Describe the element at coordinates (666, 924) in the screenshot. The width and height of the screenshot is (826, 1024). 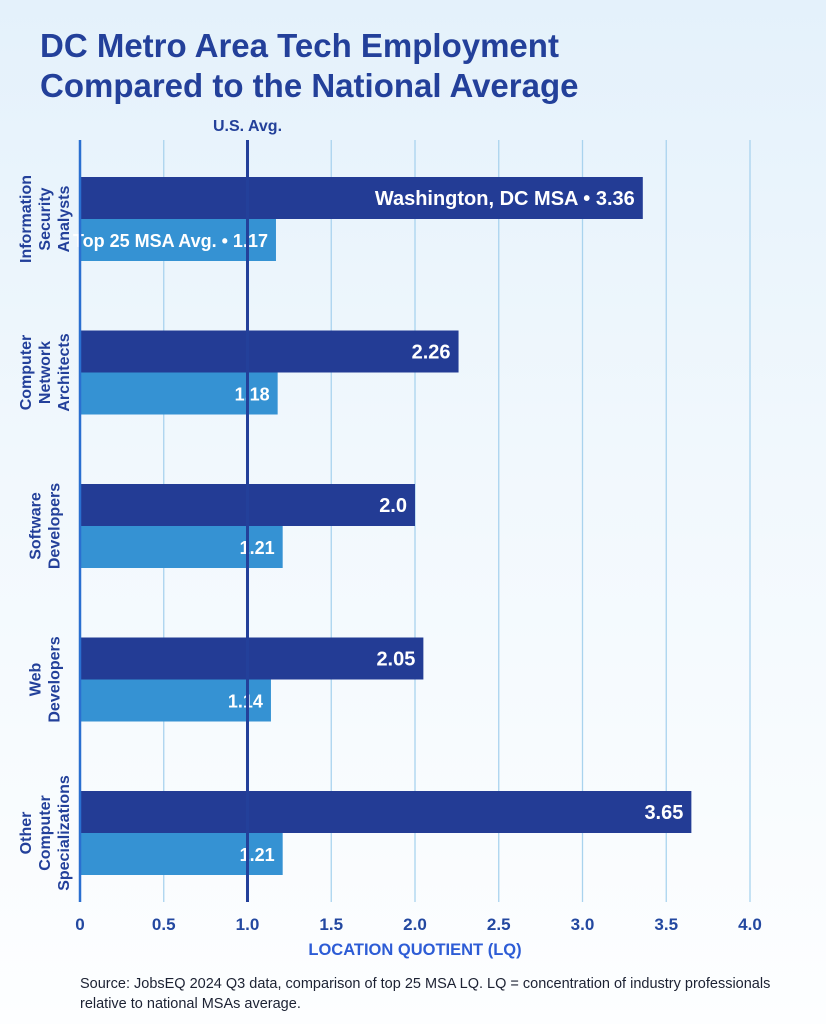
I see `x-tick-label: 3.5` at that location.